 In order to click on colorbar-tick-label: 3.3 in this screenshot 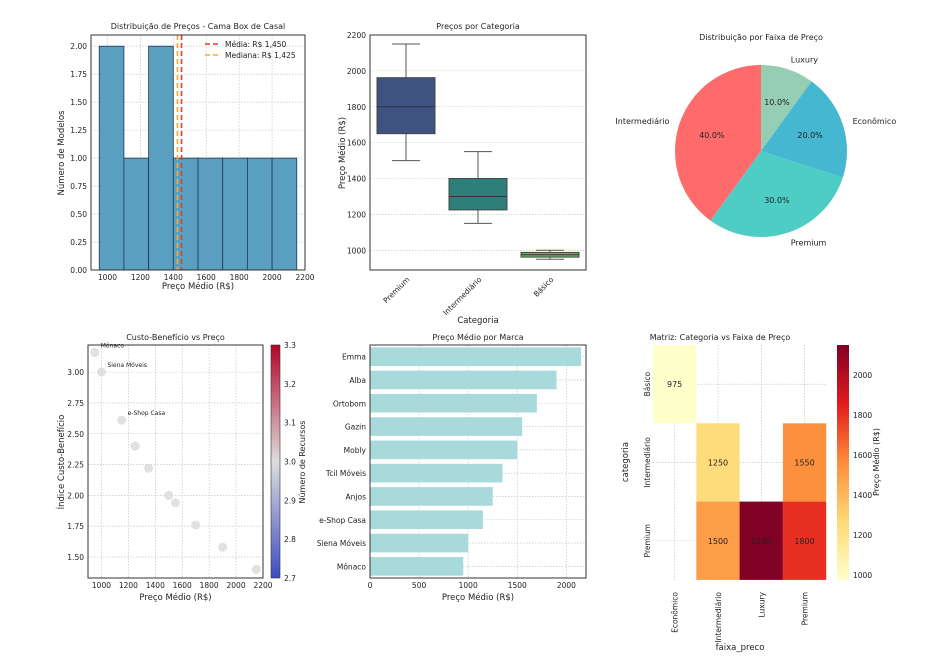, I will do `click(290, 345)`.